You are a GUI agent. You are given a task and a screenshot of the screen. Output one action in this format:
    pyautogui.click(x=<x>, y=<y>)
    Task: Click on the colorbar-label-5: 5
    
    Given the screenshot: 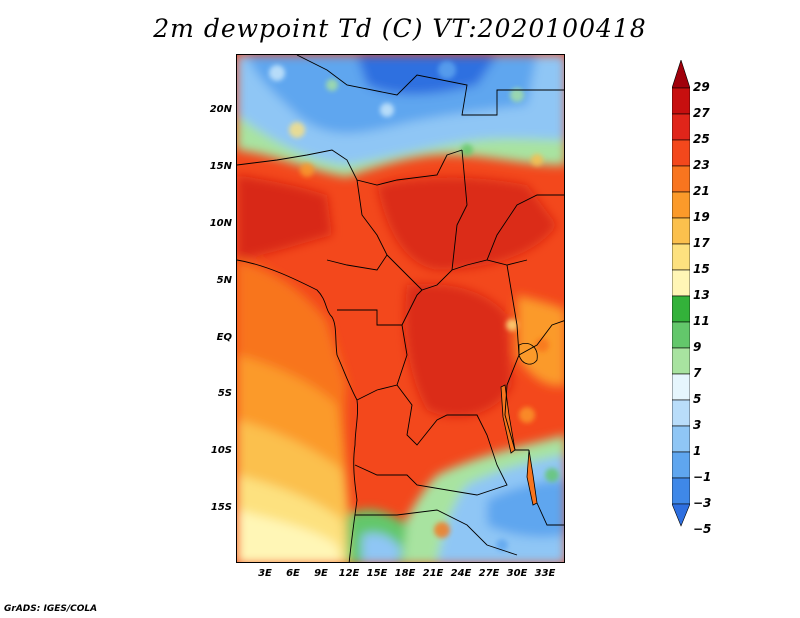 What is the action you would take?
    pyautogui.click(x=697, y=399)
    